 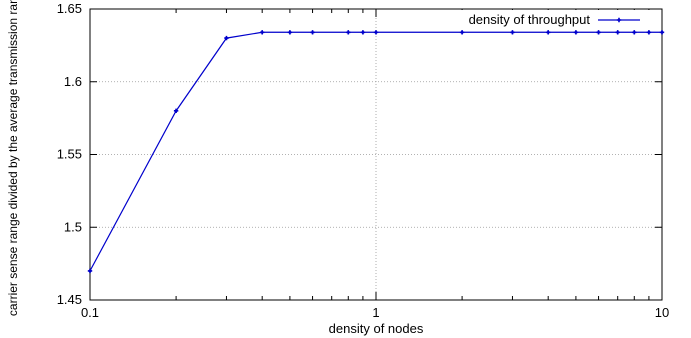 What do you see at coordinates (73, 81) in the screenshot?
I see `y-tick-label: 1.6` at bounding box center [73, 81].